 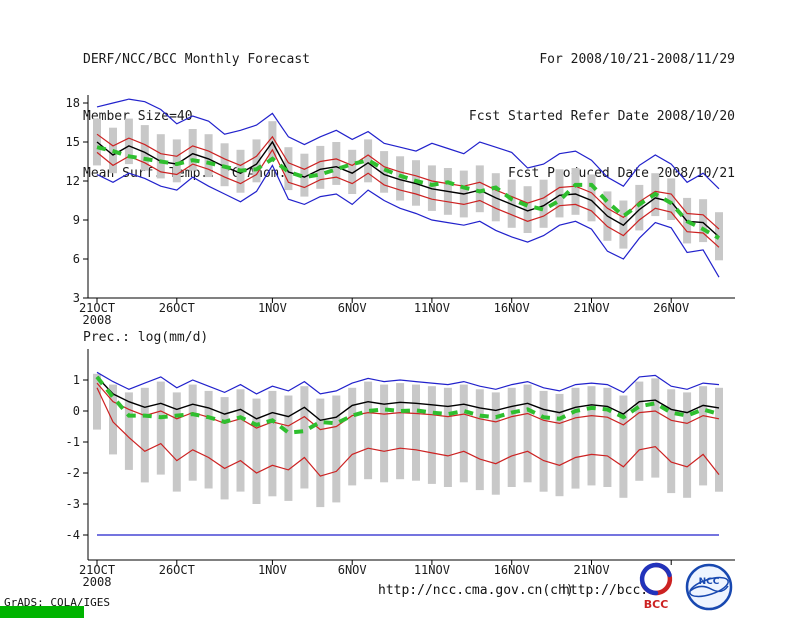 What do you see at coordinates (73, 181) in the screenshot?
I see `y-tick-label: 12` at bounding box center [73, 181].